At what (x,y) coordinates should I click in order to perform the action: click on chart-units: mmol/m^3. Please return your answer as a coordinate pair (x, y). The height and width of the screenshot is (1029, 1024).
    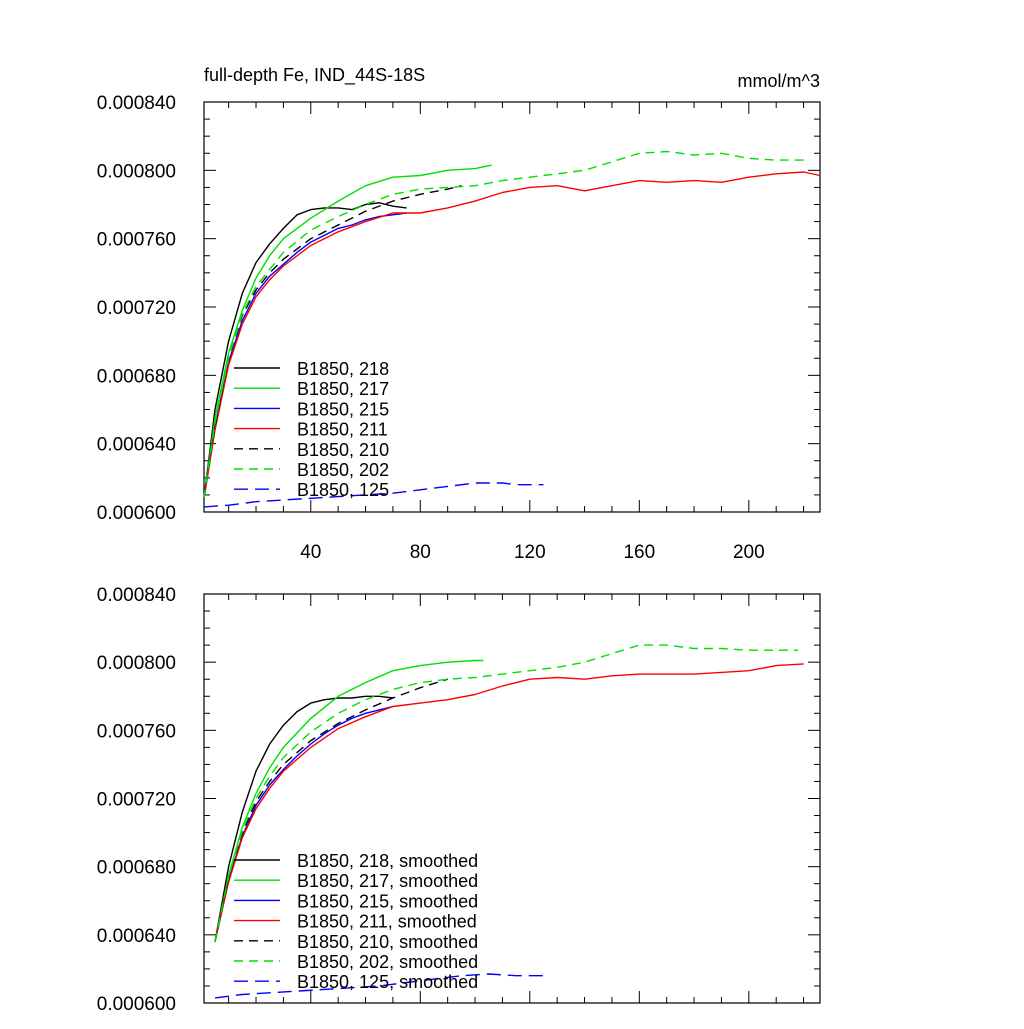
    Looking at the image, I should click on (779, 81).